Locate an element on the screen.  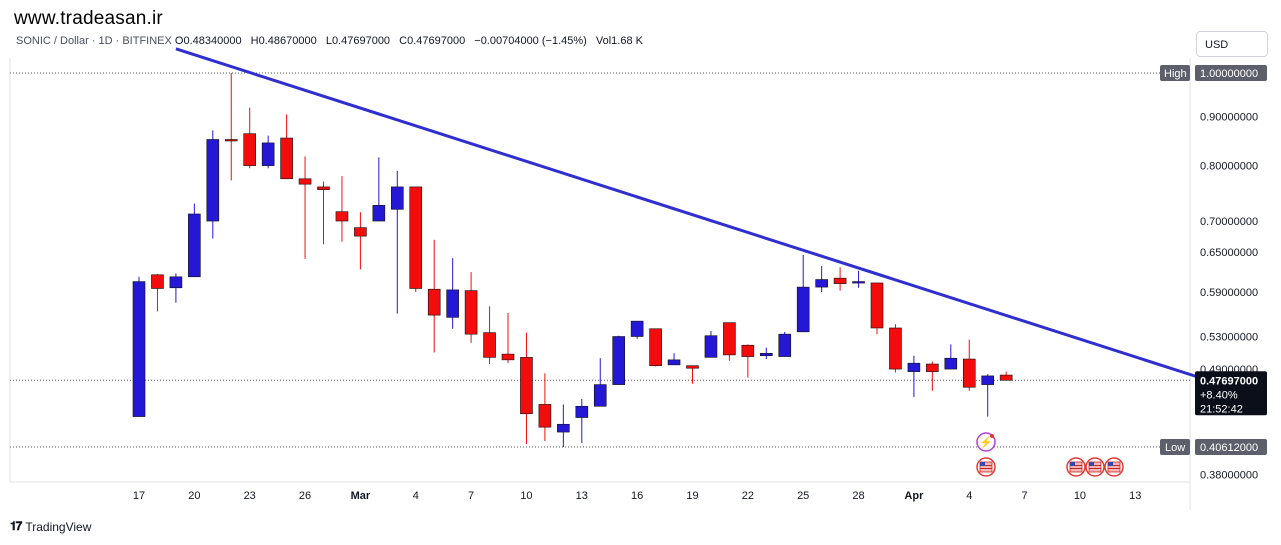
low-tag-label: Low is located at coordinates (1175, 448).